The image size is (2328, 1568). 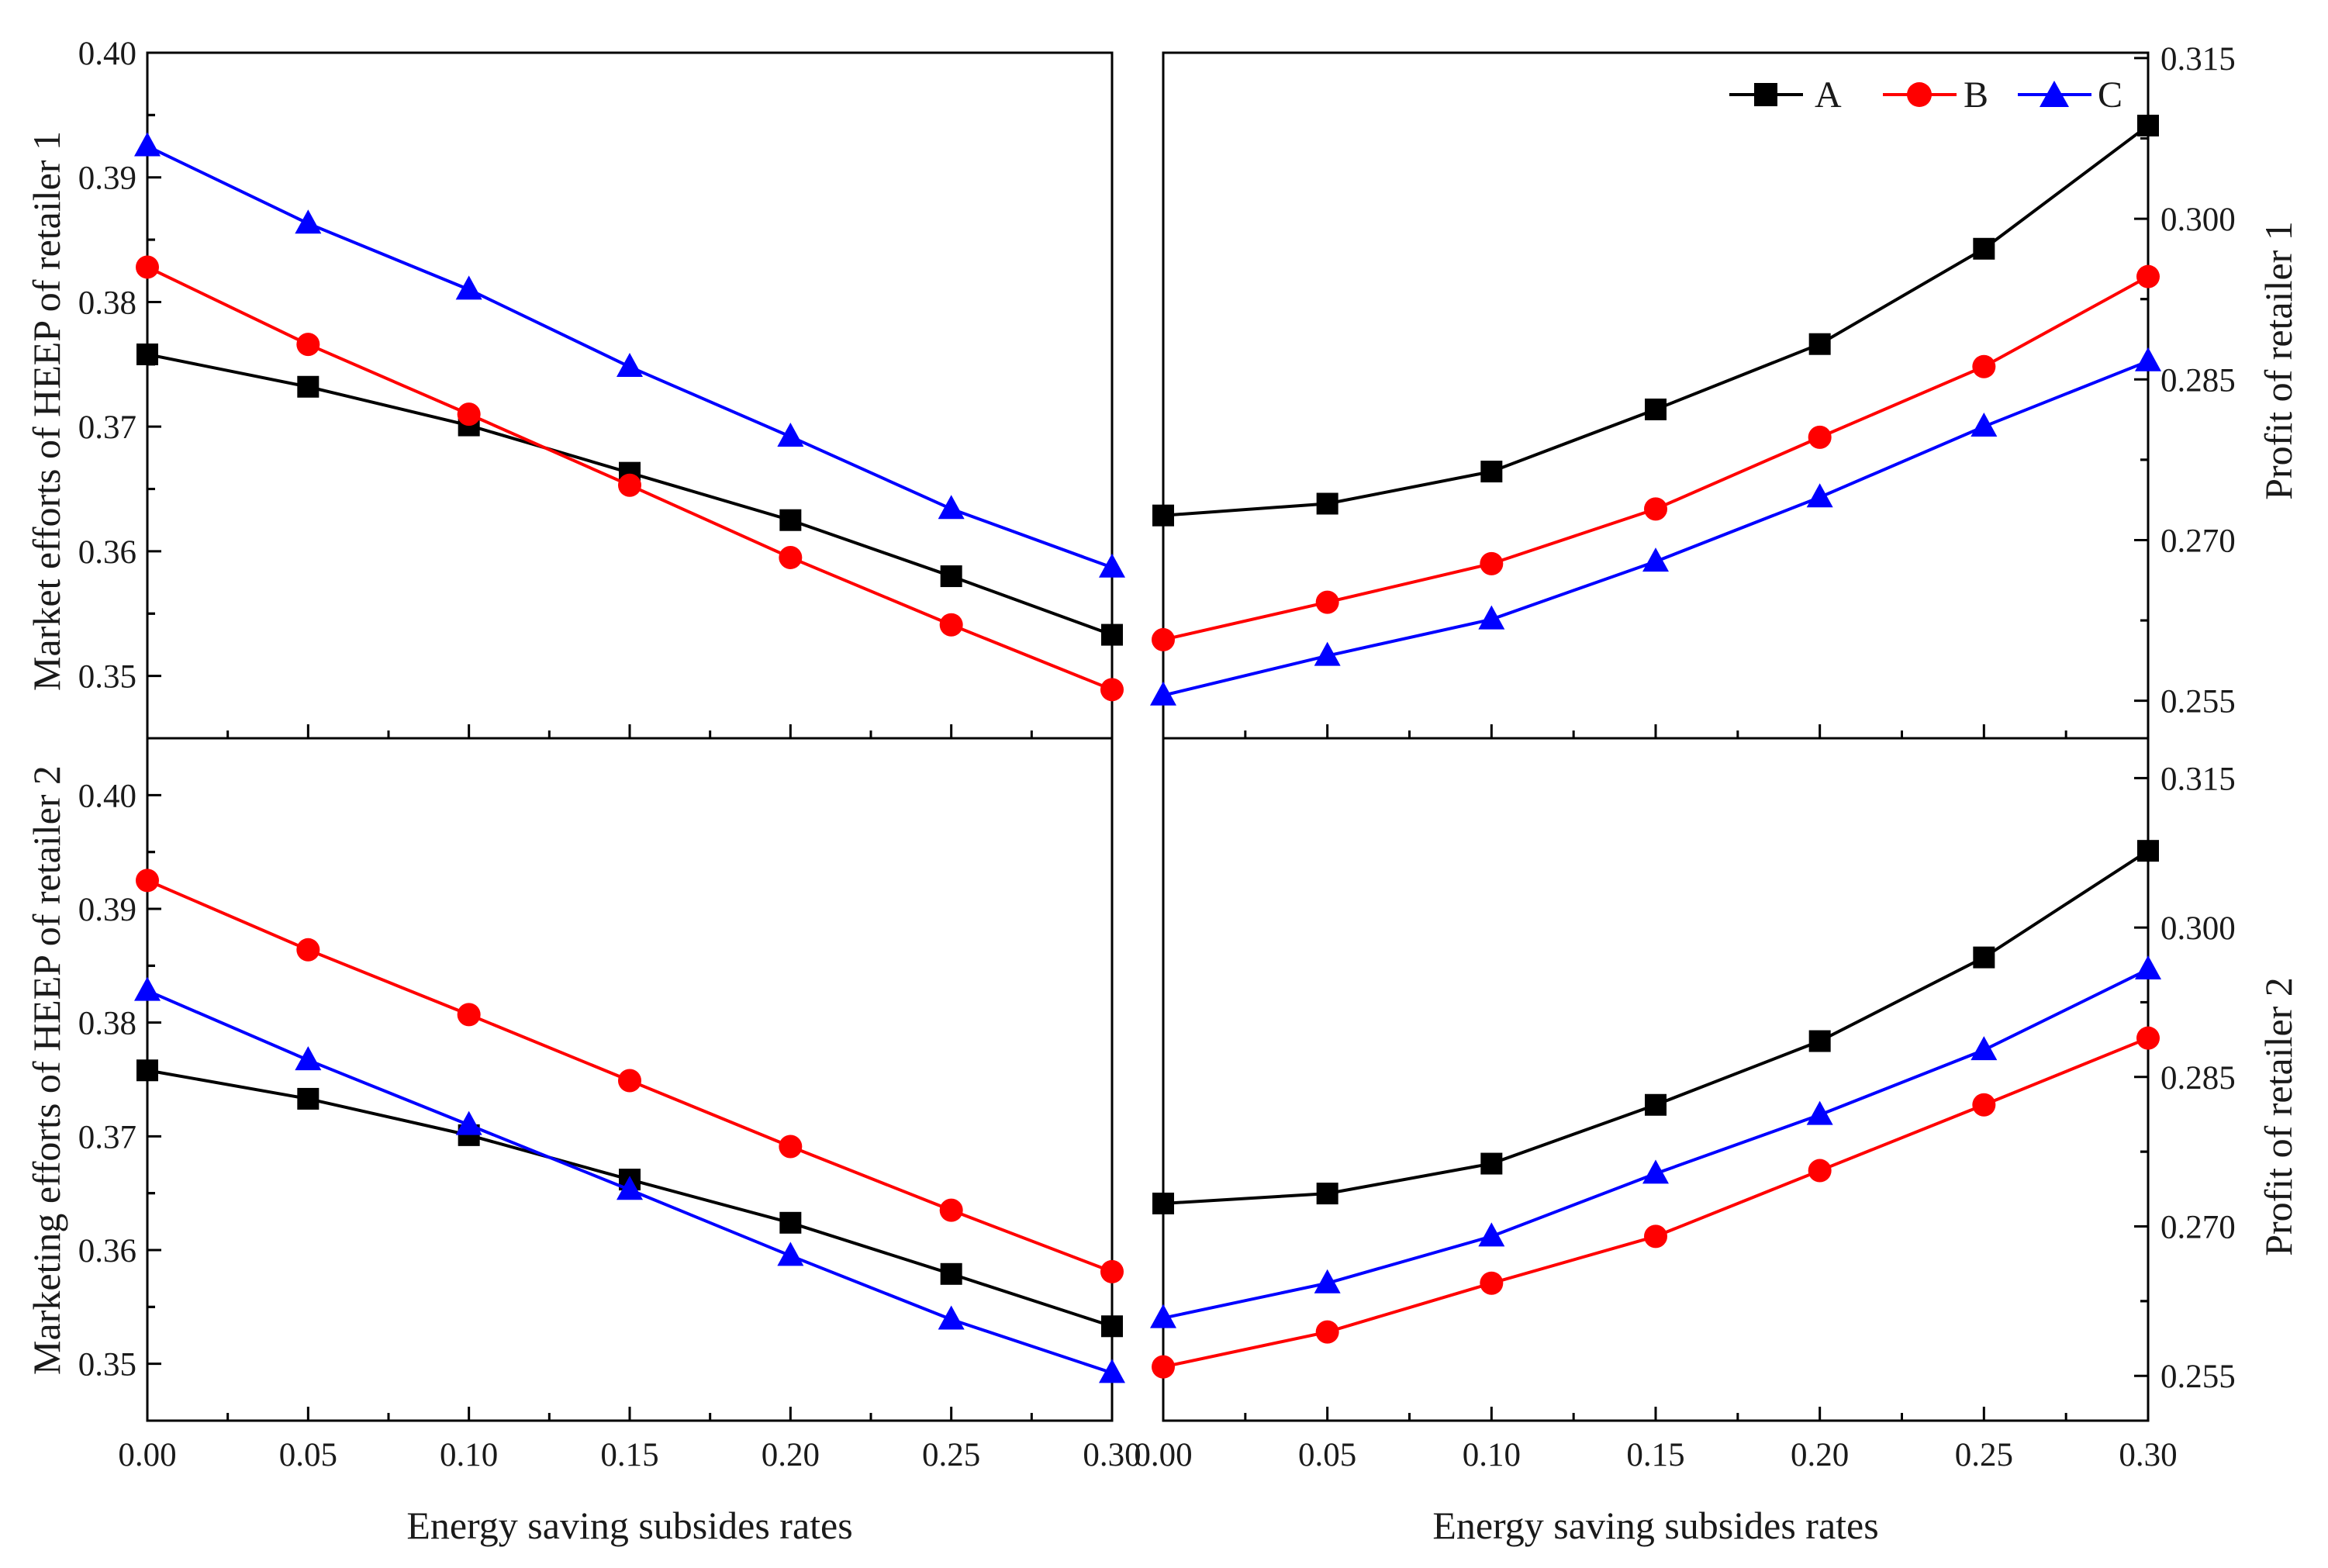 I want to click on x-tick-label-br: 0.15, so click(x=1655, y=1455).